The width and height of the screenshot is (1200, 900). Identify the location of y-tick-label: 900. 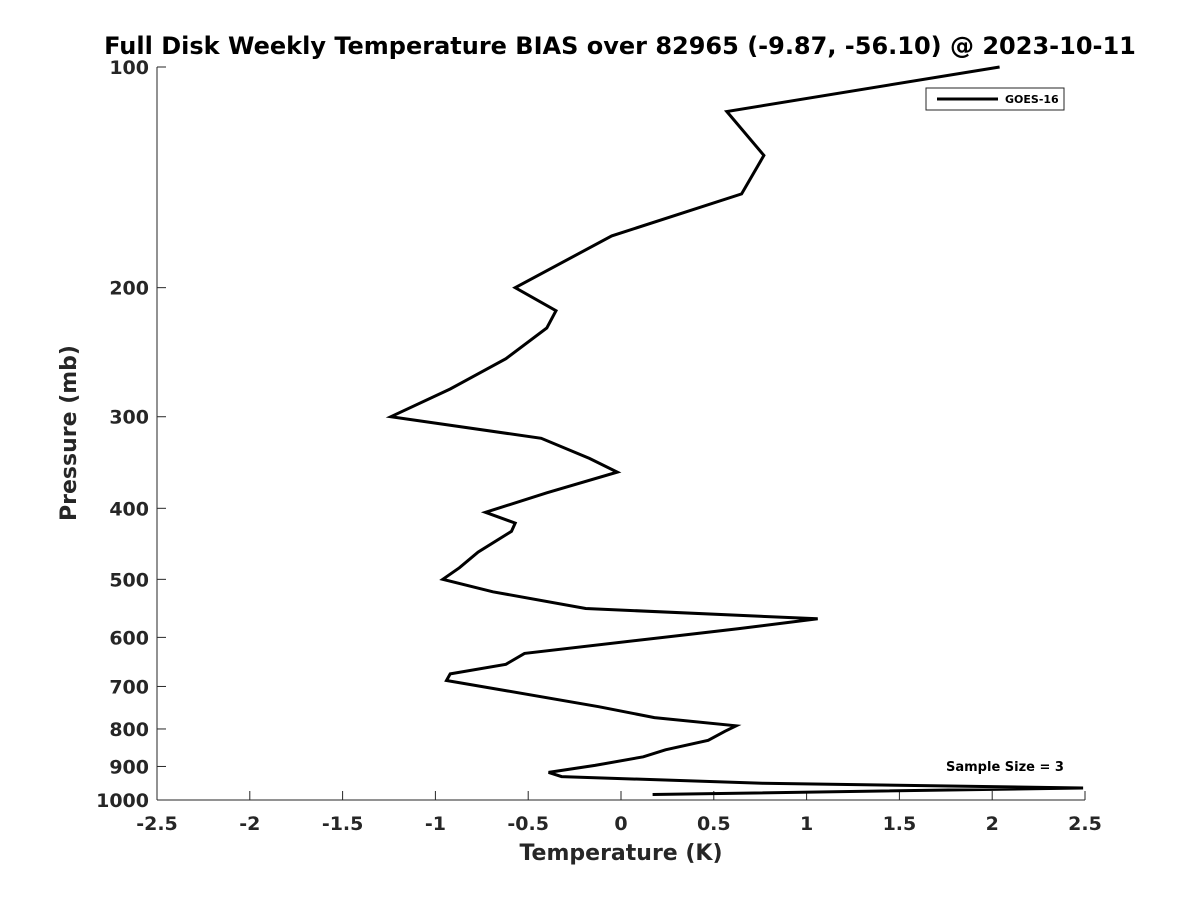
(129, 767).